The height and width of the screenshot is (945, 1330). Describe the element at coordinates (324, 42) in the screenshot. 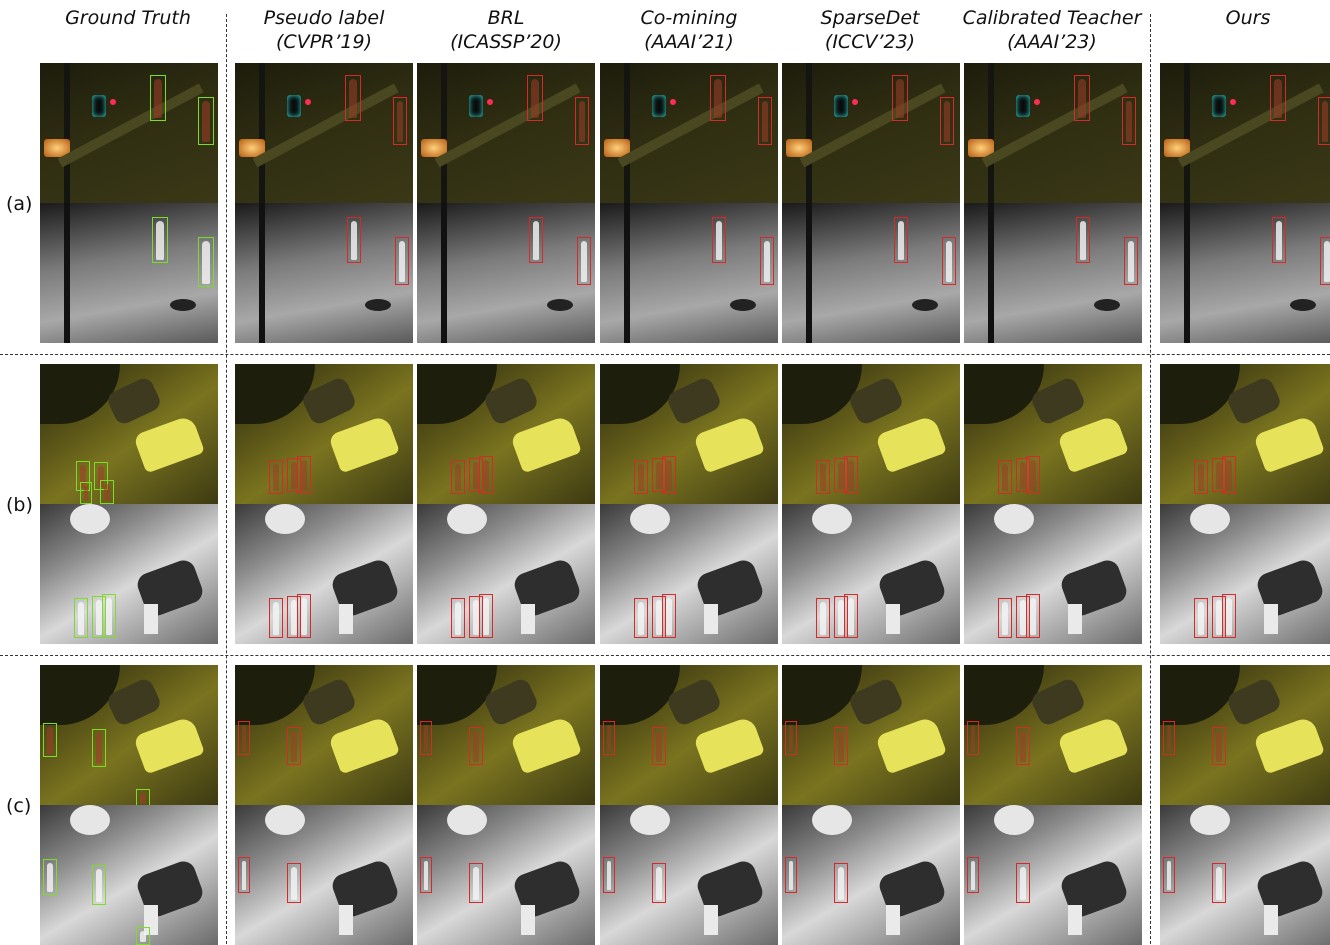

I see `column-venue: (CVPR’19)` at that location.